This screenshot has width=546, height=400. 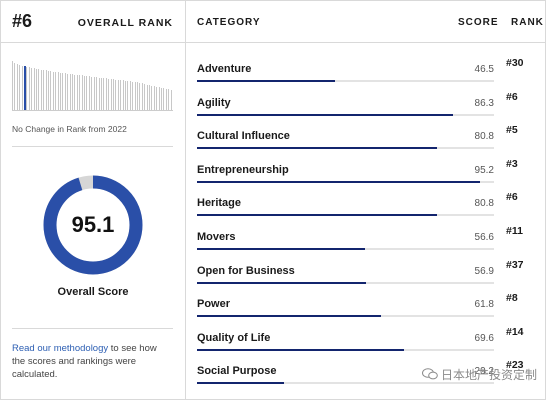 What do you see at coordinates (243, 136) in the screenshot?
I see `category-name: Cultural Influence` at bounding box center [243, 136].